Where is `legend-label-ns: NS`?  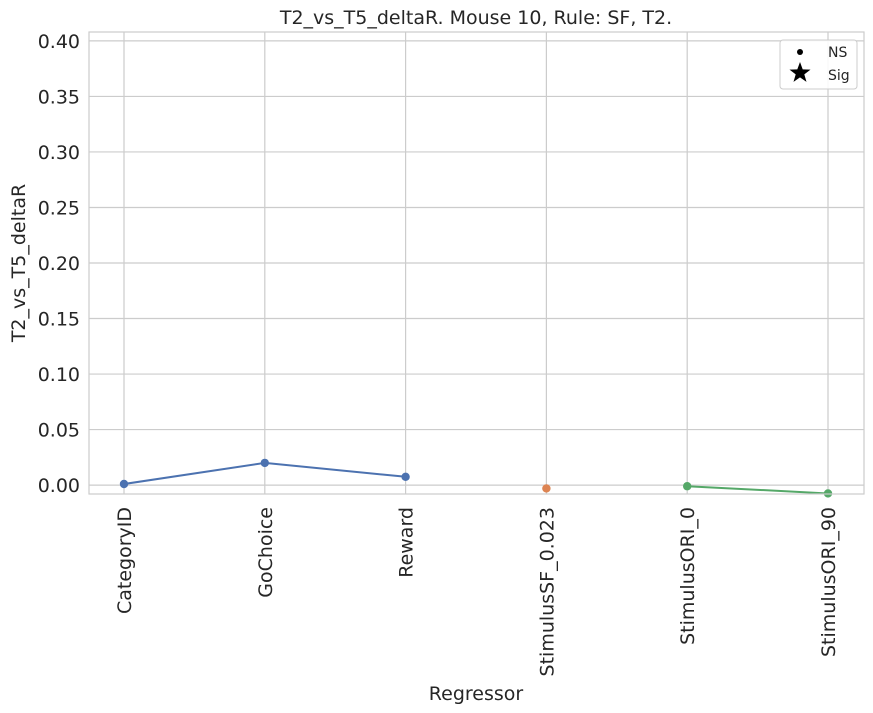
legend-label-ns: NS is located at coordinates (837, 53).